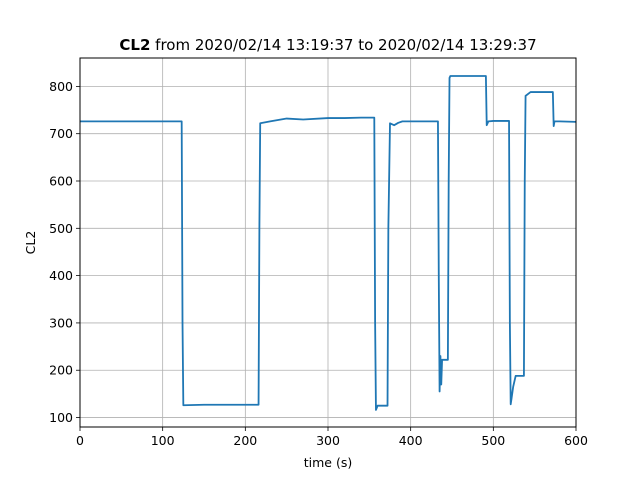  Describe the element at coordinates (61, 228) in the screenshot. I see `y-tick-label: 500` at that location.